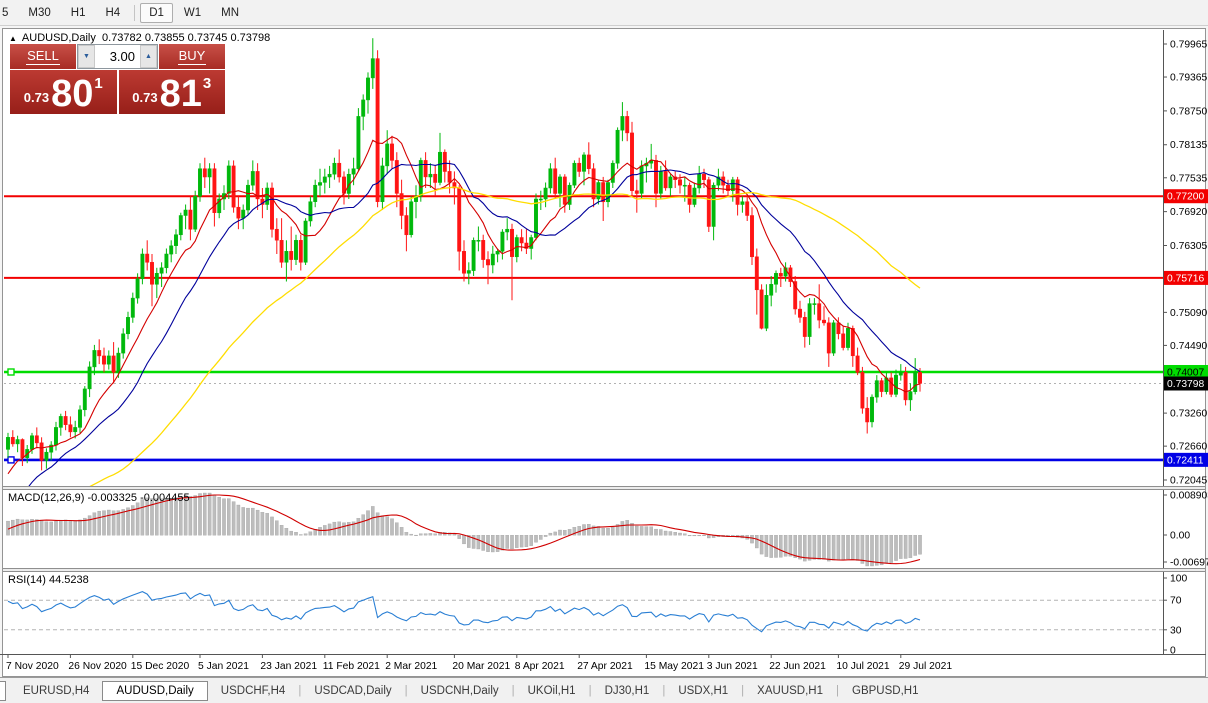 Image resolution: width=1208 pixels, height=703 pixels. Describe the element at coordinates (58, 38) in the screenshot. I see `chart-symbol-label: AUDUSD,Daily` at that location.